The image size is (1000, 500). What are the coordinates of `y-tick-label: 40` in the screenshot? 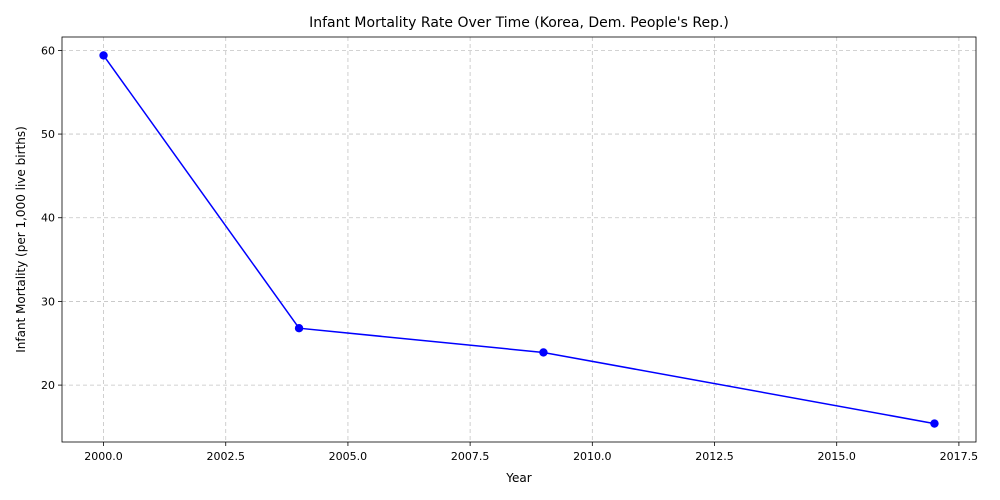 It's located at (48, 218).